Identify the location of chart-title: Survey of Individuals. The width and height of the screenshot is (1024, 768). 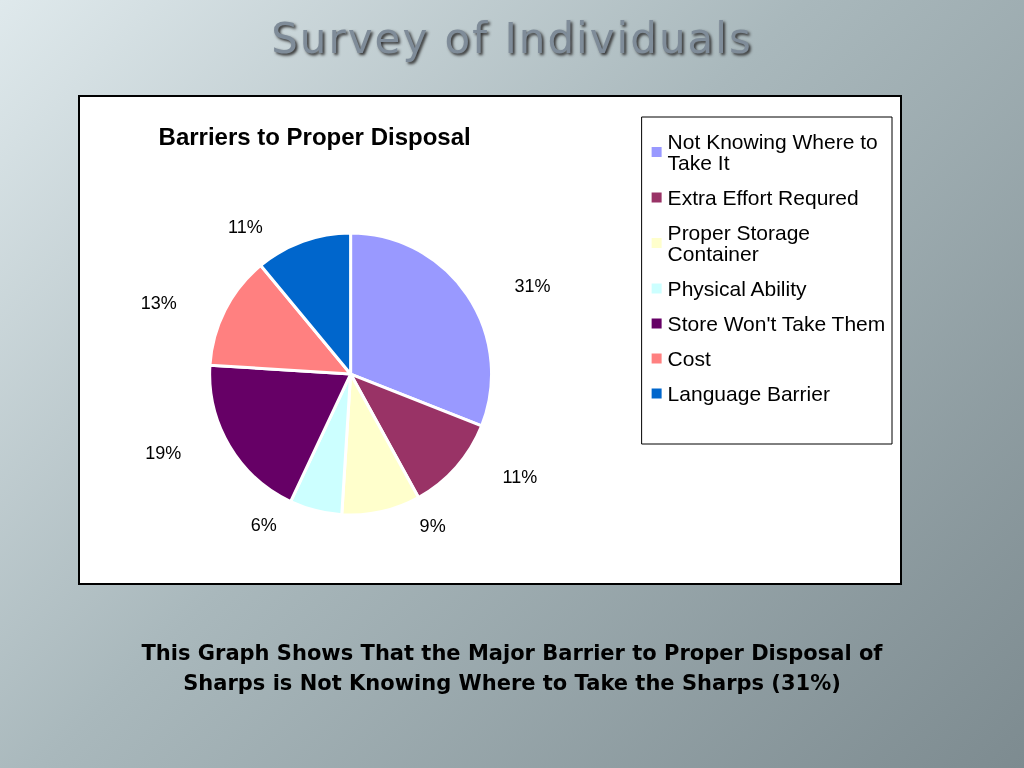
(512, 38).